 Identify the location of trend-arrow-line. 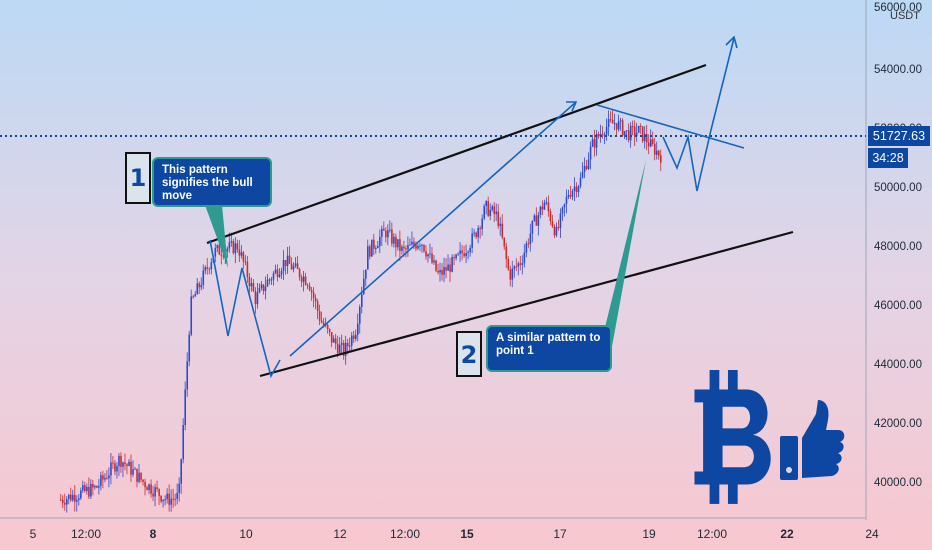
(433, 229).